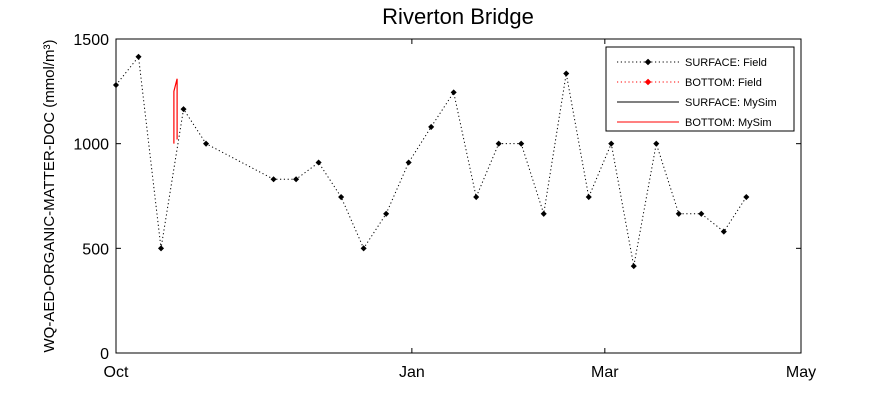 Image resolution: width=887 pixels, height=414 pixels. I want to click on legend-label: SURFACE: Field, so click(726, 63).